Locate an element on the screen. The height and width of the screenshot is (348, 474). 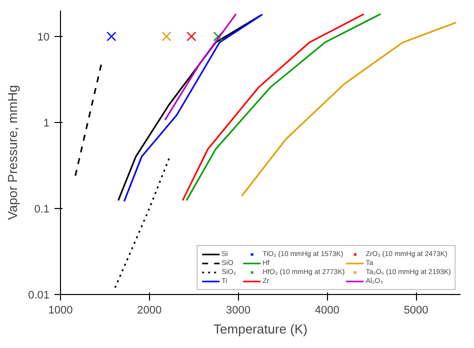
y-tick-label: 0.01 is located at coordinates (39, 296).